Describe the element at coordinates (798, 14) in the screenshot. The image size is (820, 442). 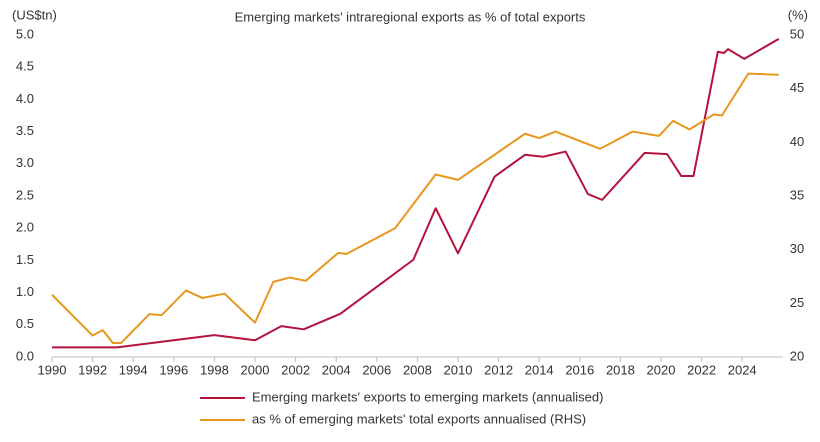
I see `y2-axis-label: (%)` at that location.